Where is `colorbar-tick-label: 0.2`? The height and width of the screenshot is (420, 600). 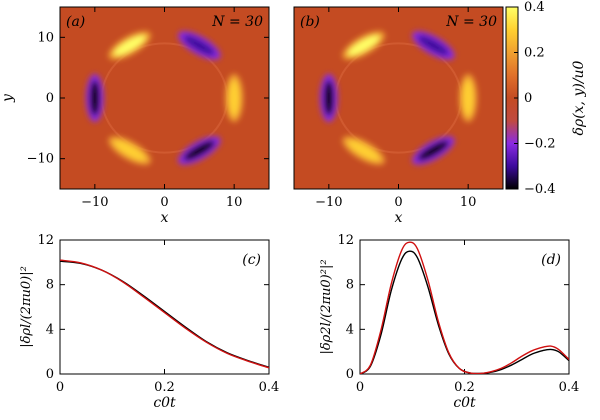 colorbar-tick-label: 0.2 is located at coordinates (534, 53).